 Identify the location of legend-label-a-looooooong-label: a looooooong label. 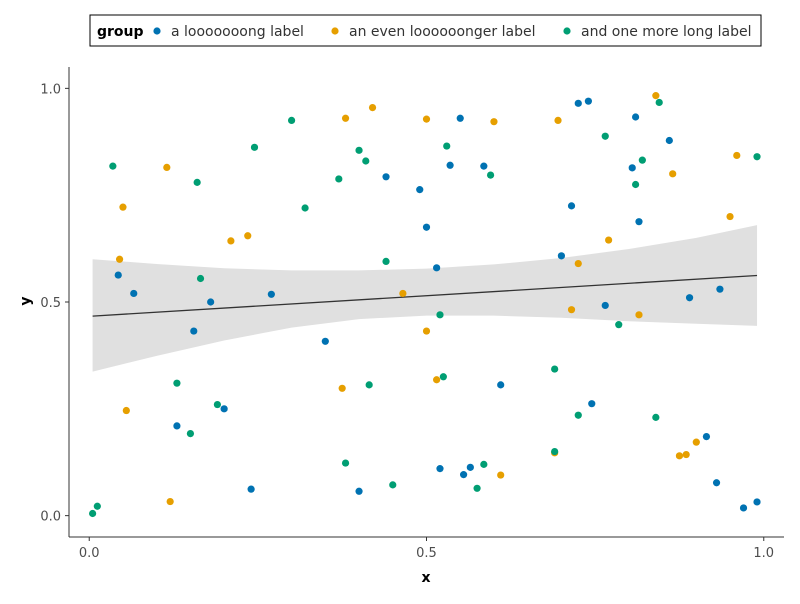
(237, 32).